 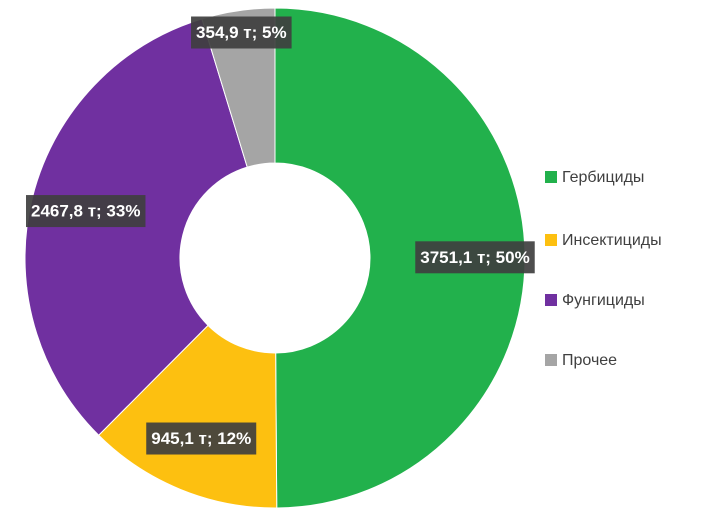 I want to click on data-label: 354,9 т; 5%, so click(x=241, y=32).